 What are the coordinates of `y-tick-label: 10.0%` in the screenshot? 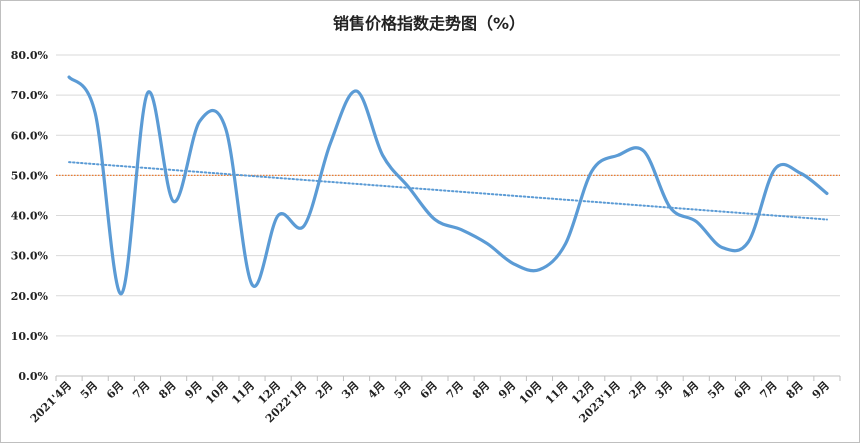 It's located at (30, 336).